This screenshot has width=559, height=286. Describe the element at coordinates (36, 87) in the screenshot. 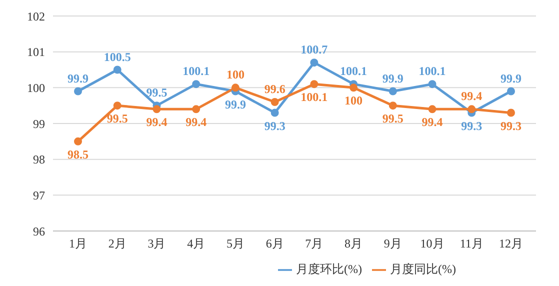

I see `y-tick-label: 100` at that location.